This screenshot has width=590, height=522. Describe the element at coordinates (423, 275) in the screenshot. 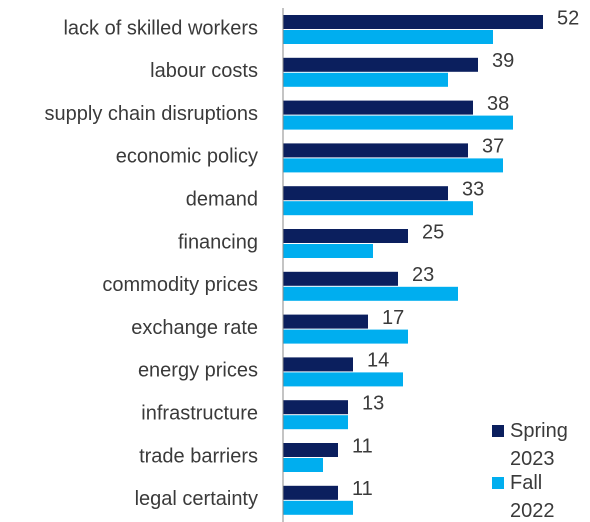

I see `data-label: 23` at that location.